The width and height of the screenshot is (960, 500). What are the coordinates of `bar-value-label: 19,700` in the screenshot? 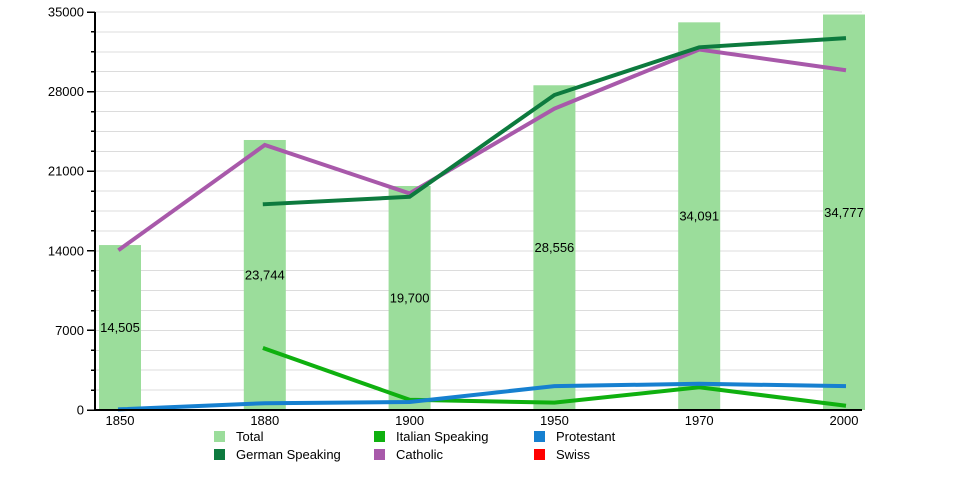 It's located at (410, 297).